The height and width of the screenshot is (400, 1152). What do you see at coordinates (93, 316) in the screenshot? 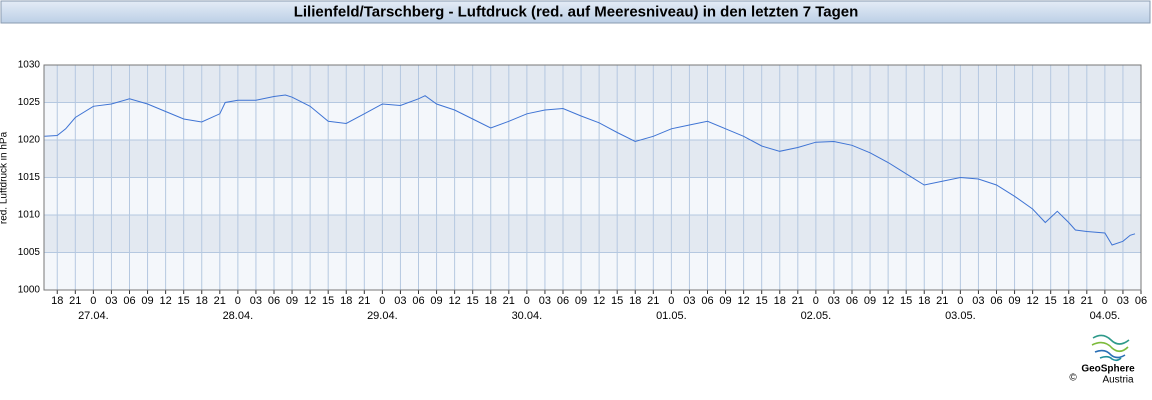
I see `date-label: 27.04.` at bounding box center [93, 316].